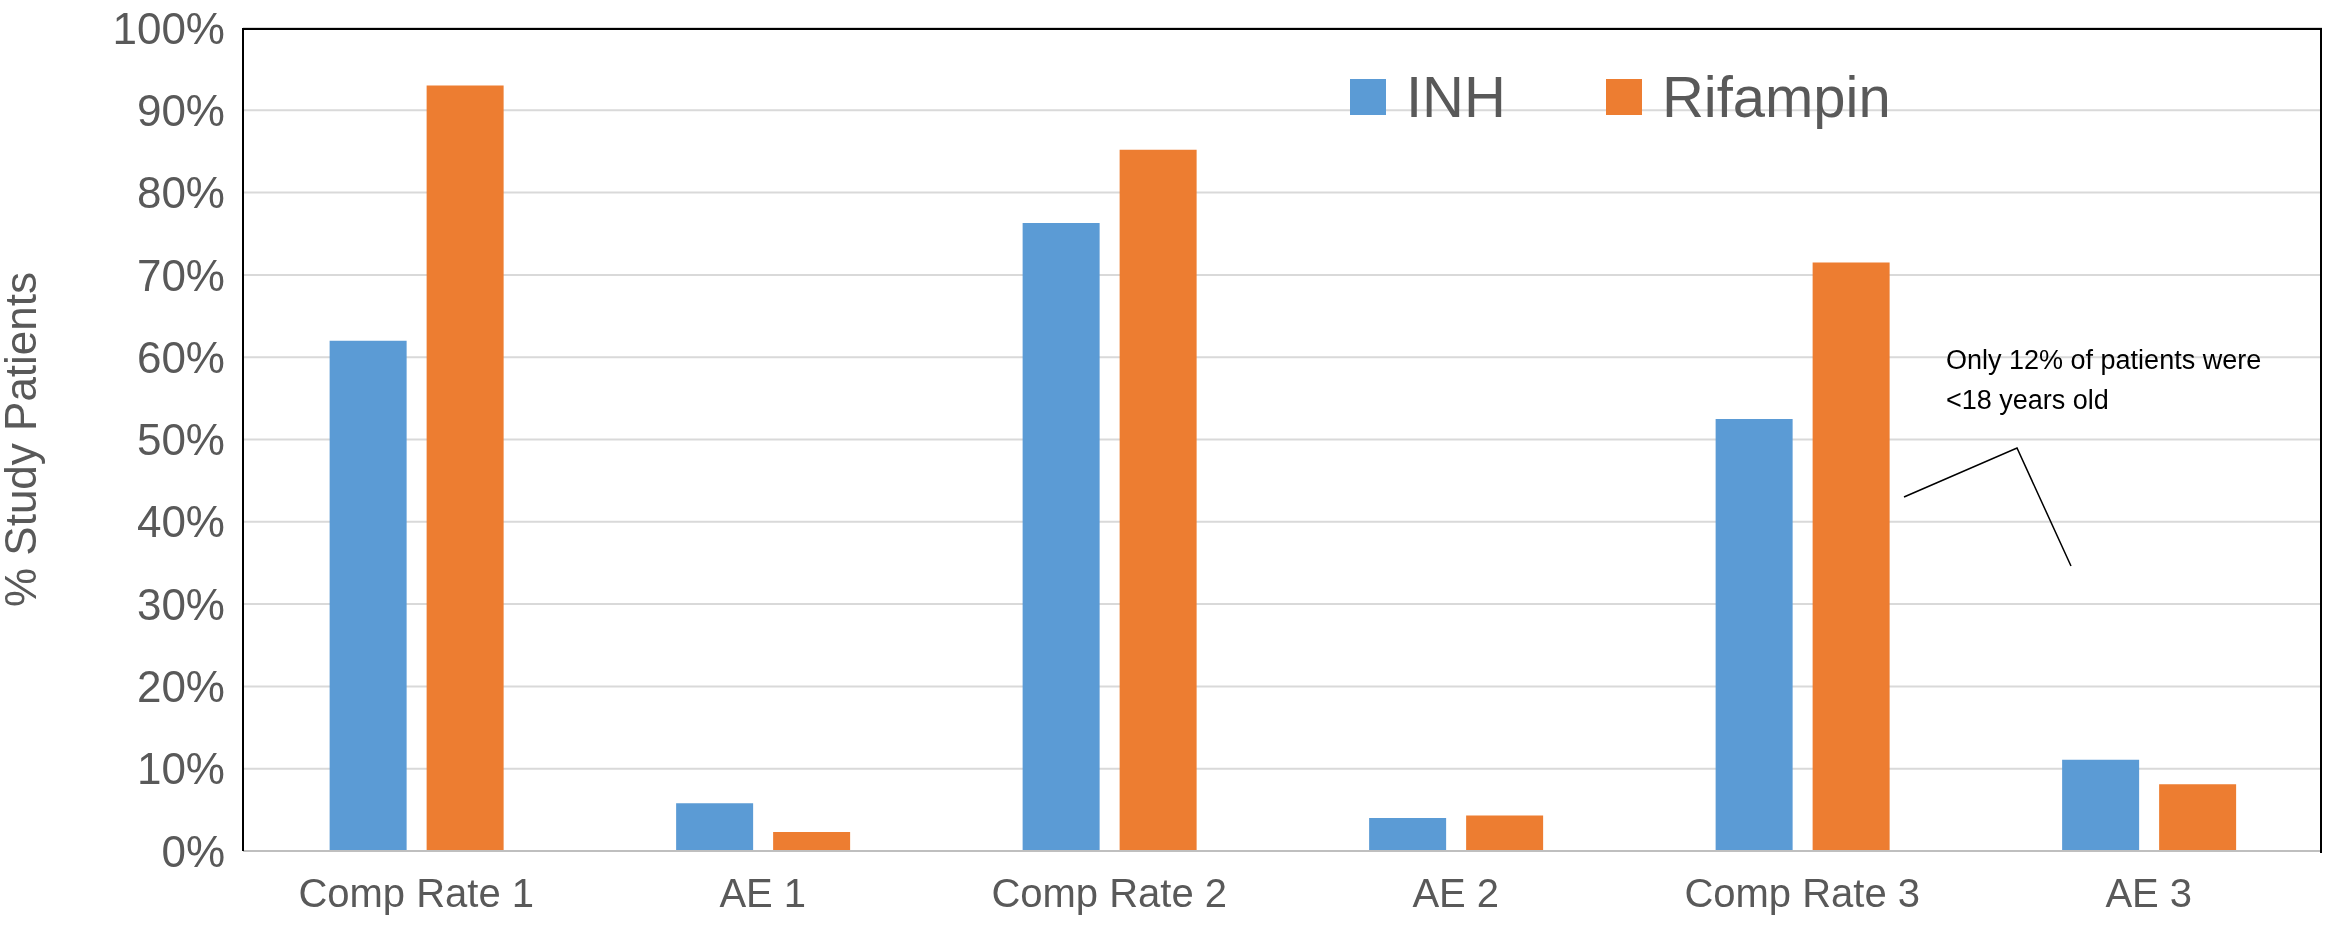  What do you see at coordinates (180, 440) in the screenshot?
I see `y-tick-label: 50%` at bounding box center [180, 440].